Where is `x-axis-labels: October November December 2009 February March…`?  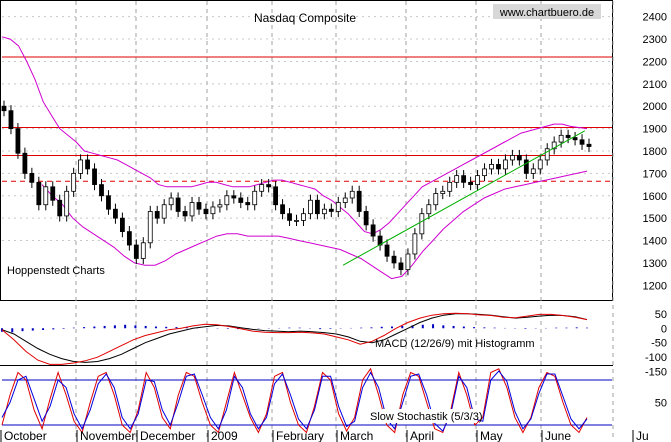 x-axis-labels: October November December 2009 February March… is located at coordinates (324, 435).